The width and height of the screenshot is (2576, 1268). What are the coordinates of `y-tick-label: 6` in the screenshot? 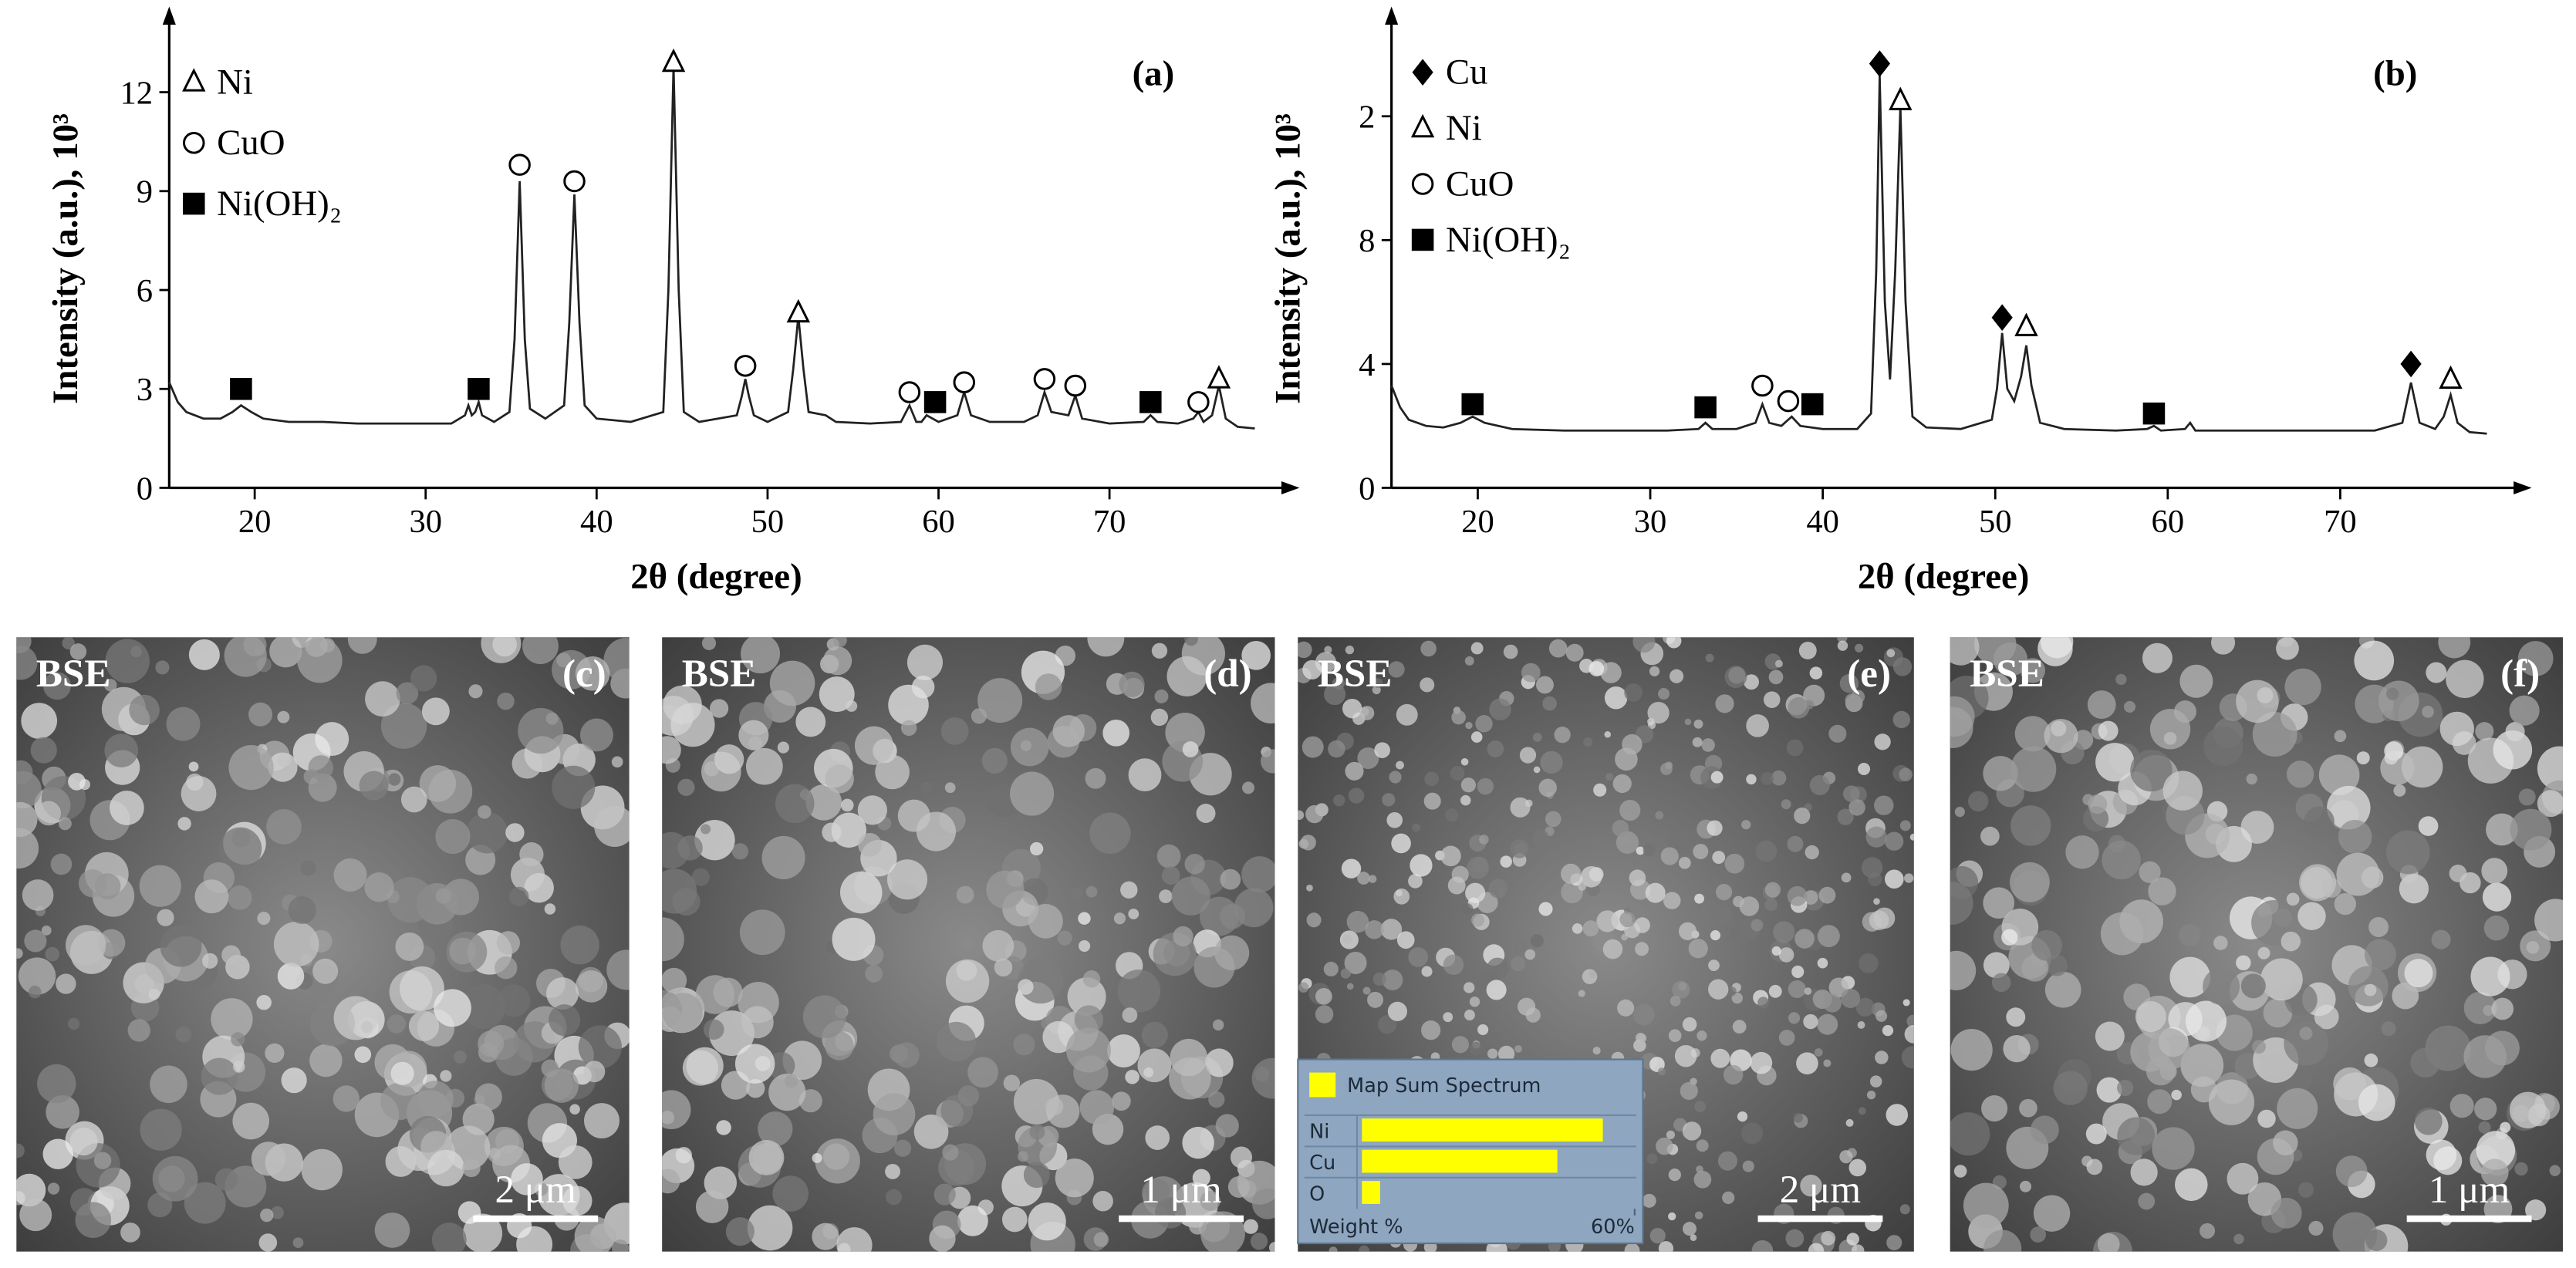 It's located at (145, 291).